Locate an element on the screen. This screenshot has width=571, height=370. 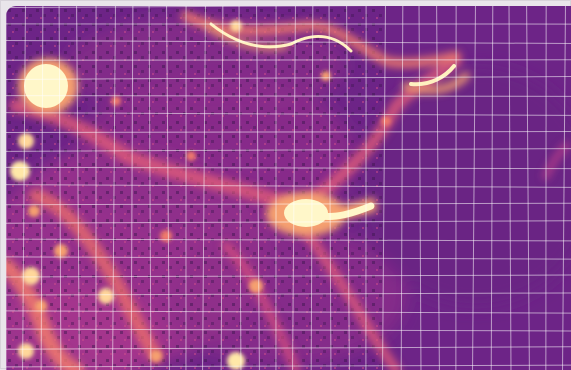
hotspot-west is located at coordinates (46, 86).